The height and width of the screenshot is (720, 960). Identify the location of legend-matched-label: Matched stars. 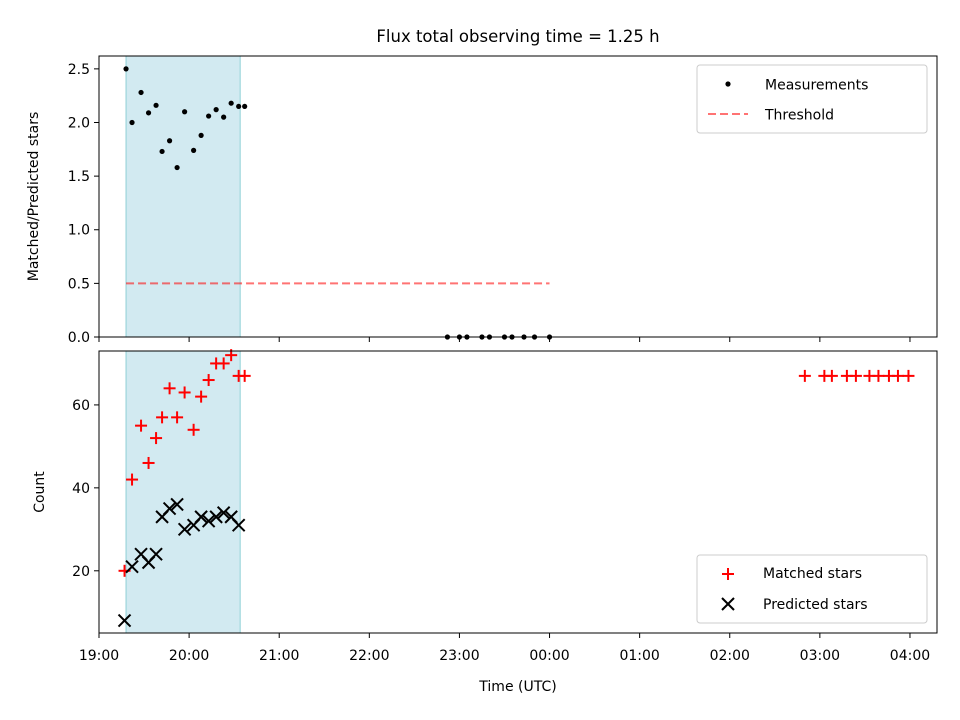
(812, 574).